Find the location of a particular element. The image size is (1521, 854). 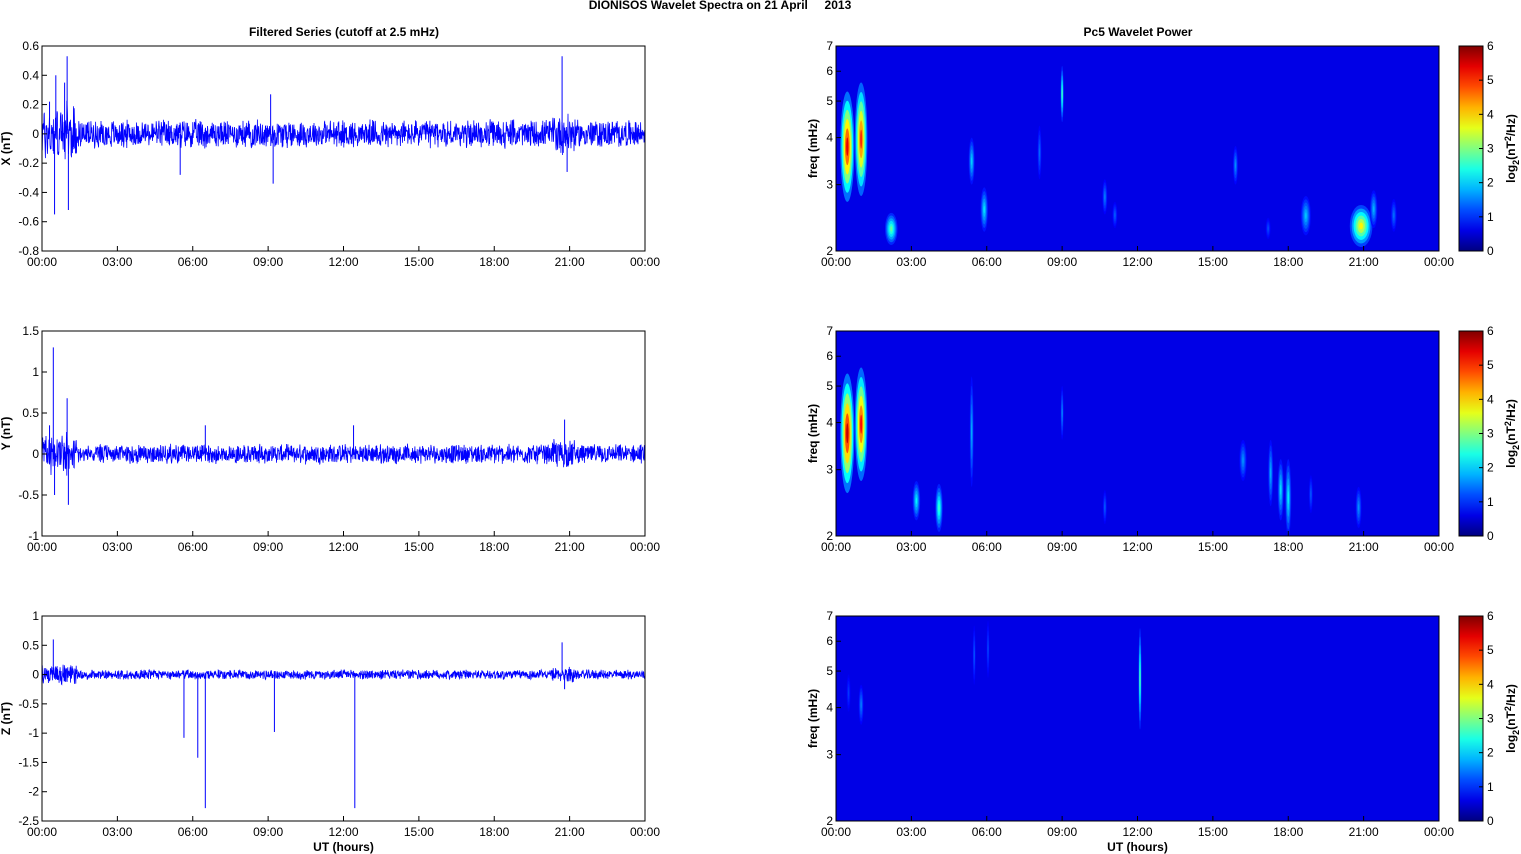

left-column-title: Filtered Series (cutoff at 2.5 mHz) is located at coordinates (344, 32).